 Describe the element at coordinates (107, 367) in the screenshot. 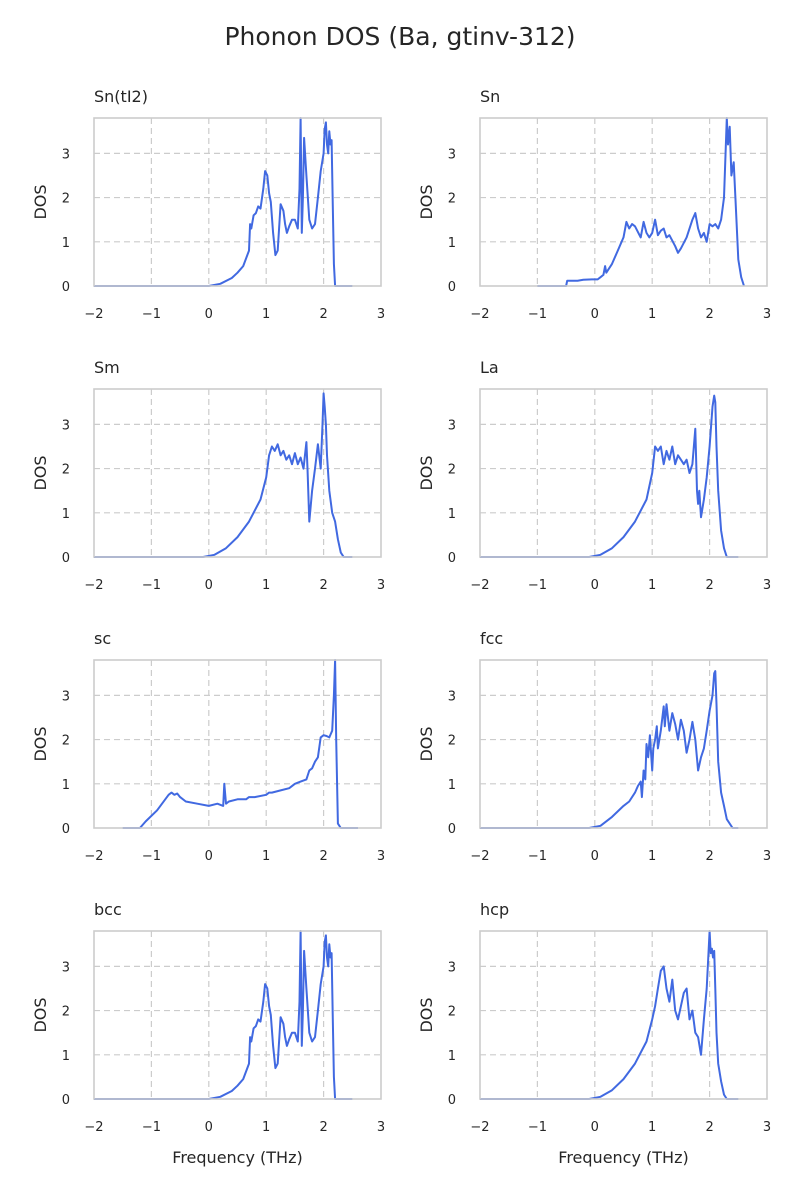

I see `panel-title: Sm` at that location.